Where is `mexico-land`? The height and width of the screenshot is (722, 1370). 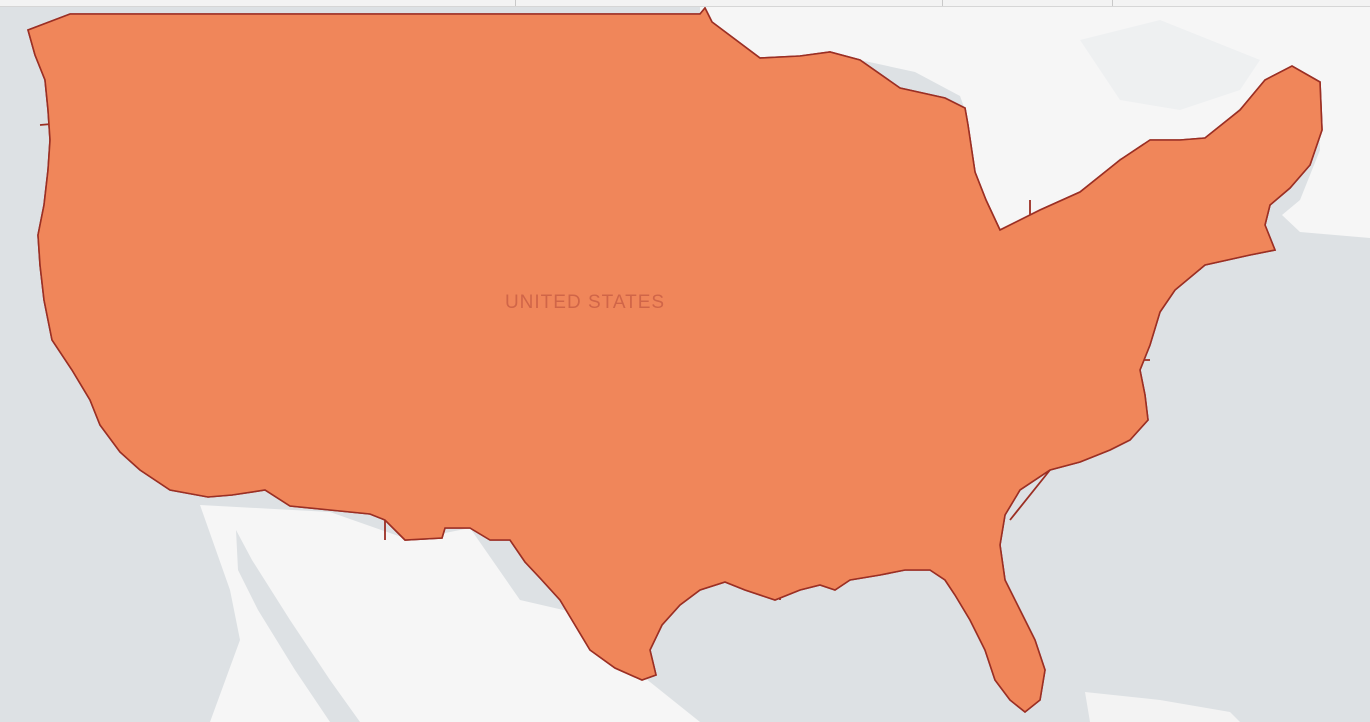
mexico-land is located at coordinates (450, 613).